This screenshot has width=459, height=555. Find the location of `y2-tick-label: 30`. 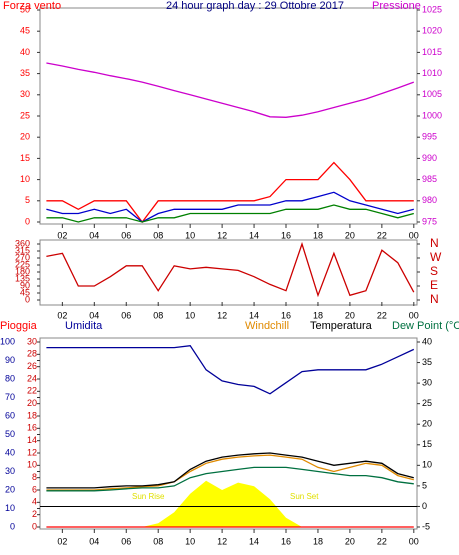

y2-tick-label: 30 is located at coordinates (427, 382).